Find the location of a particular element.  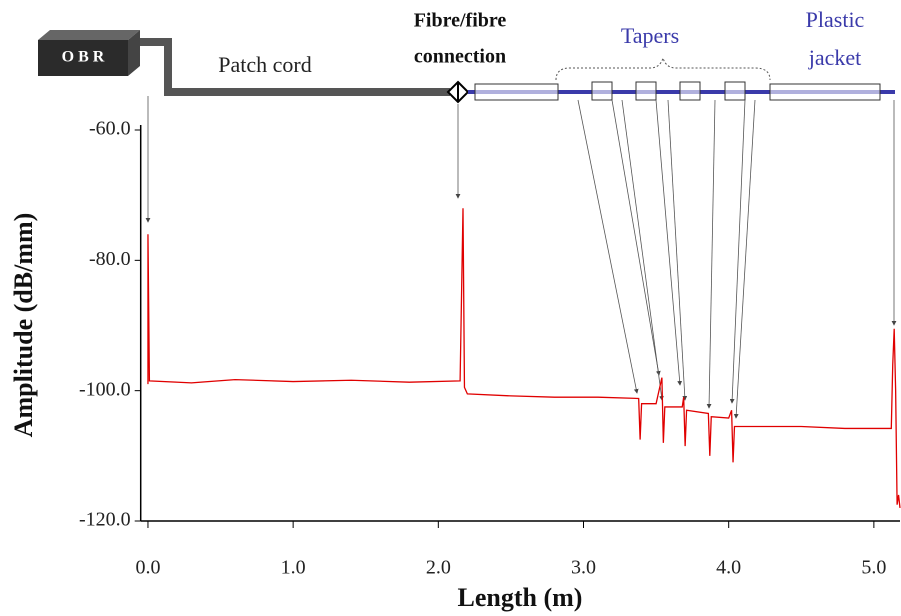

x-tick-label: 2.0 is located at coordinates (438, 568).